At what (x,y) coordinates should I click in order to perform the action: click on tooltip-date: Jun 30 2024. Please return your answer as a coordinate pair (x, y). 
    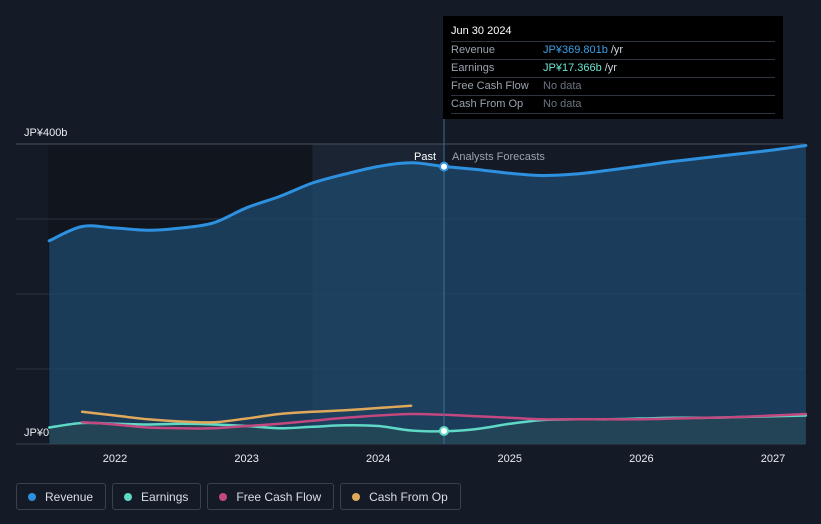
    Looking at the image, I should click on (613, 33).